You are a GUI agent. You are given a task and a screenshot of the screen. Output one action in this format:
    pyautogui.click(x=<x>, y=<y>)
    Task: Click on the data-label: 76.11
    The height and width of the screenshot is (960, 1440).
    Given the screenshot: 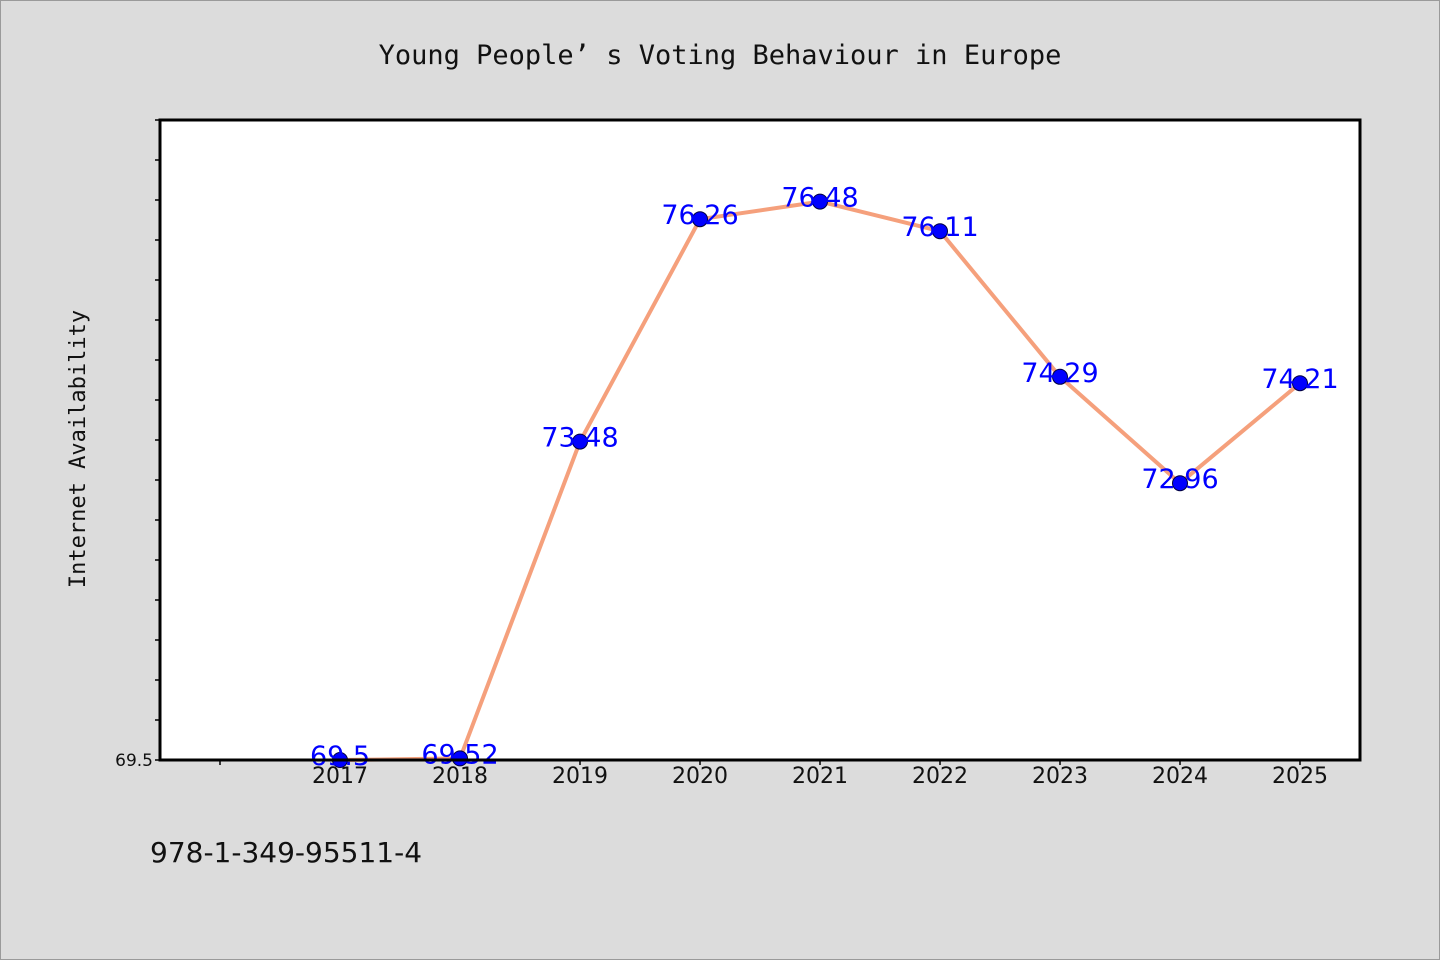 What is the action you would take?
    pyautogui.click(x=939, y=227)
    